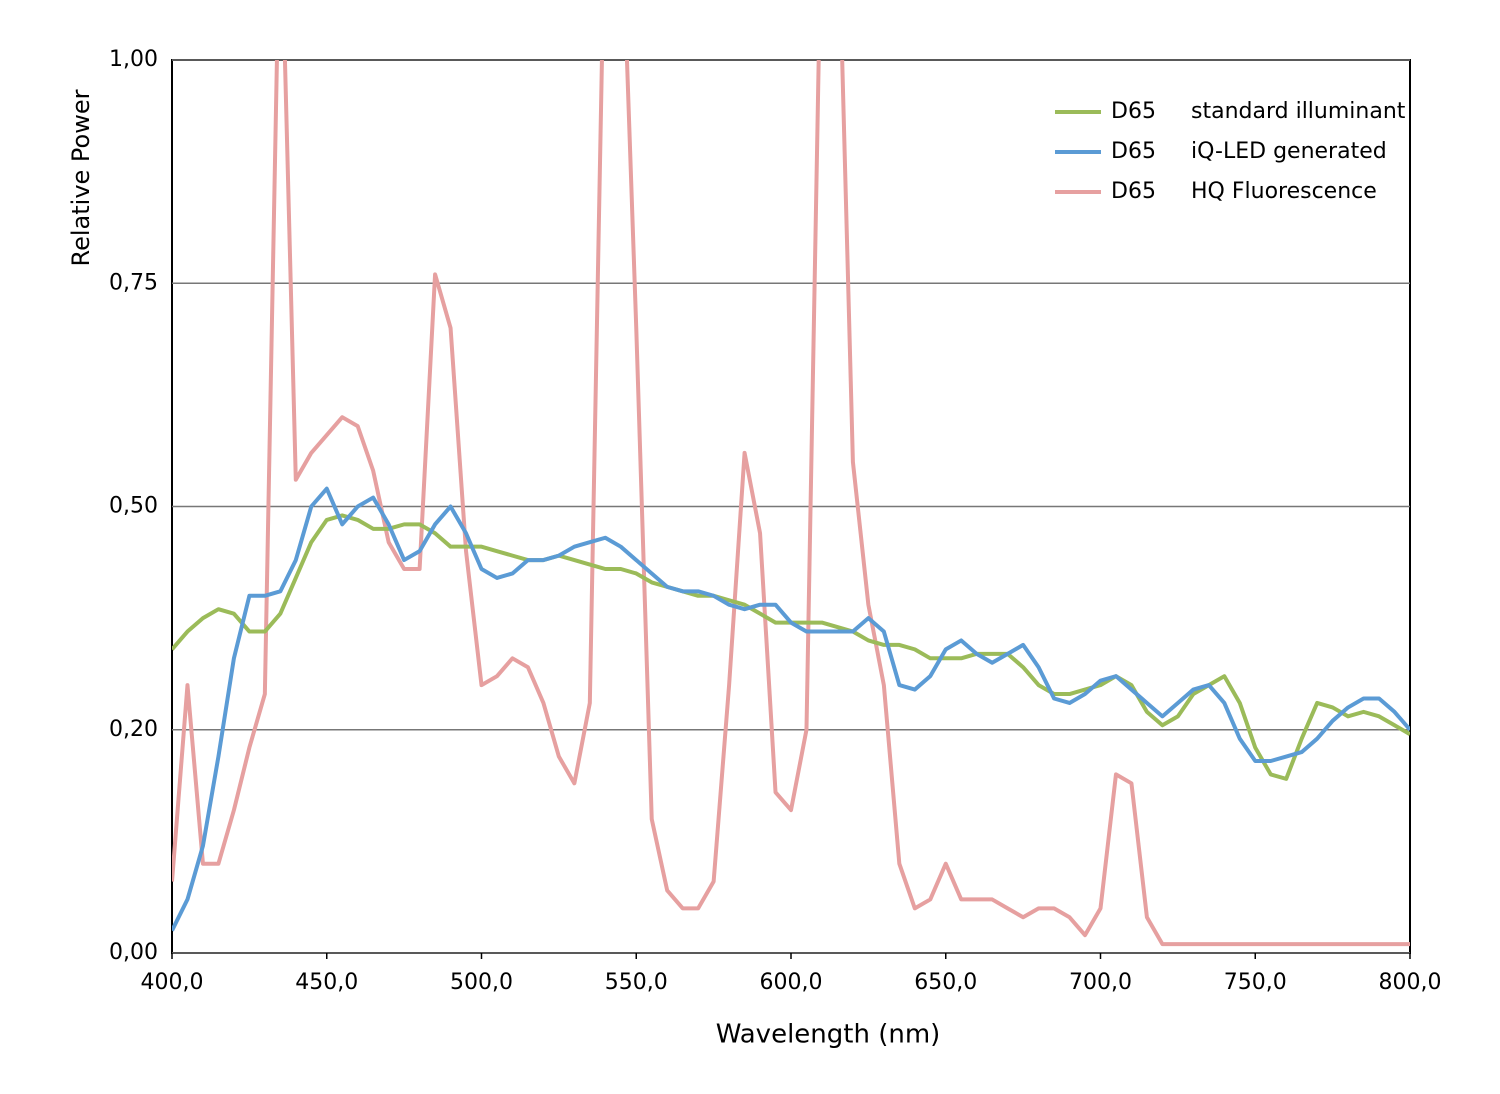 The height and width of the screenshot is (1094, 1500). I want to click on x-tick-label: 750,0, so click(1255, 982).